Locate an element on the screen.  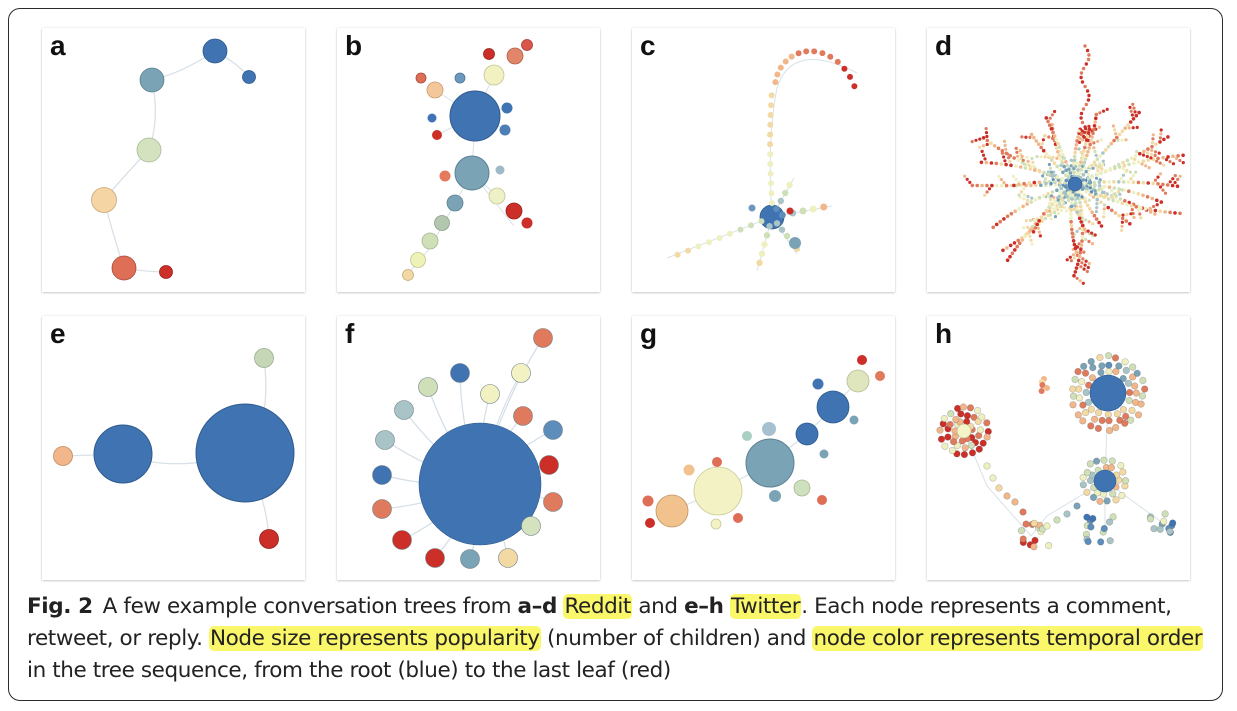
panel-f: f is located at coordinates (468, 448).